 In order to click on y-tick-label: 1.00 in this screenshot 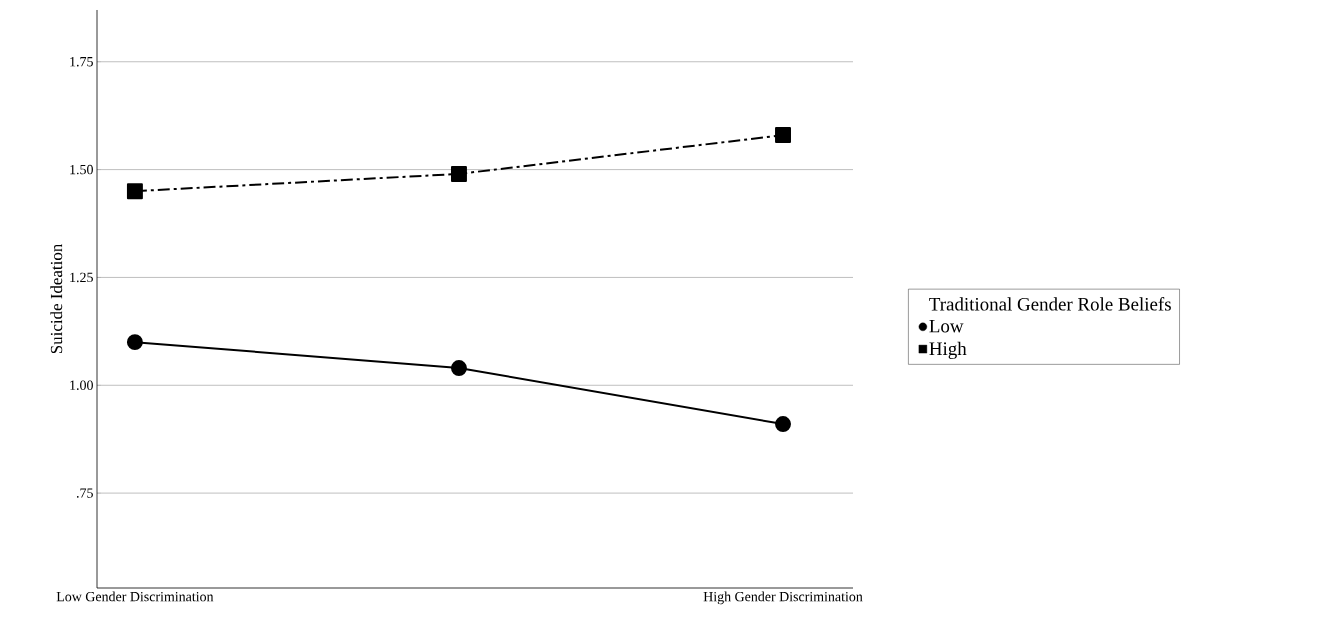, I will do `click(81, 385)`.